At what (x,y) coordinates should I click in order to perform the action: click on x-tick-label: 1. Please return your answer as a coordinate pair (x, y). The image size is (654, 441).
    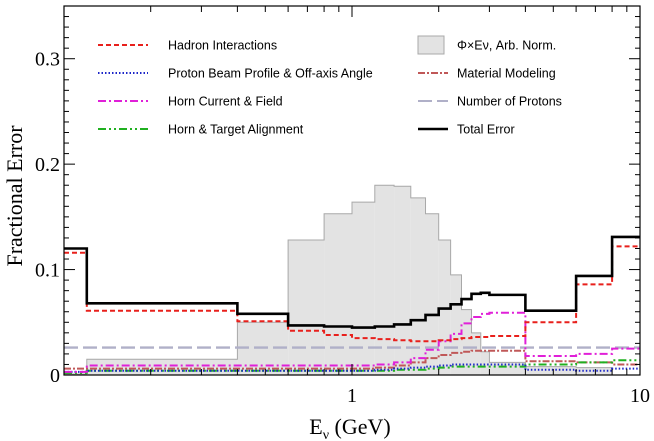
    Looking at the image, I should click on (352, 396).